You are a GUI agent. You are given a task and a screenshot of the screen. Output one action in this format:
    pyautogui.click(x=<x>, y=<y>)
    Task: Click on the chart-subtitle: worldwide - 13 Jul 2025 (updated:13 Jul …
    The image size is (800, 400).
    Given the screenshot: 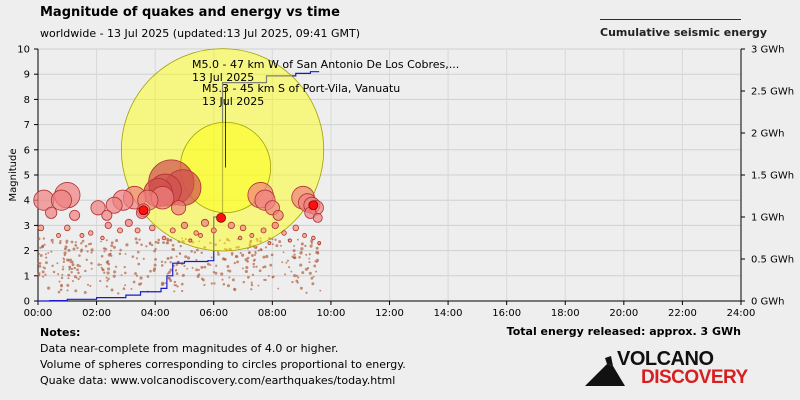 What is the action you would take?
    pyautogui.click(x=200, y=33)
    